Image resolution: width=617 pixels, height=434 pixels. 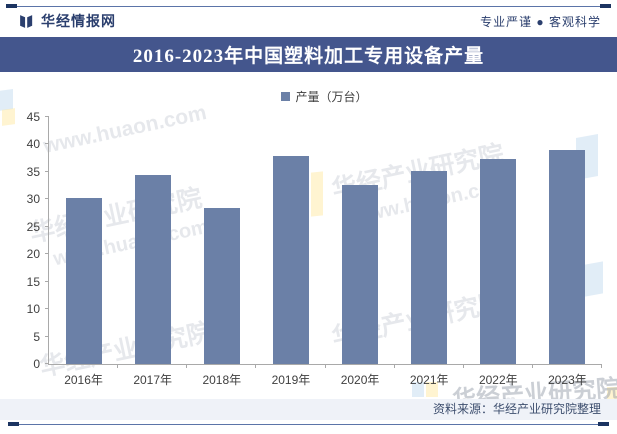 I want to click on data-source-note: 资料来源：华经产业研究院整理, so click(x=516, y=409).